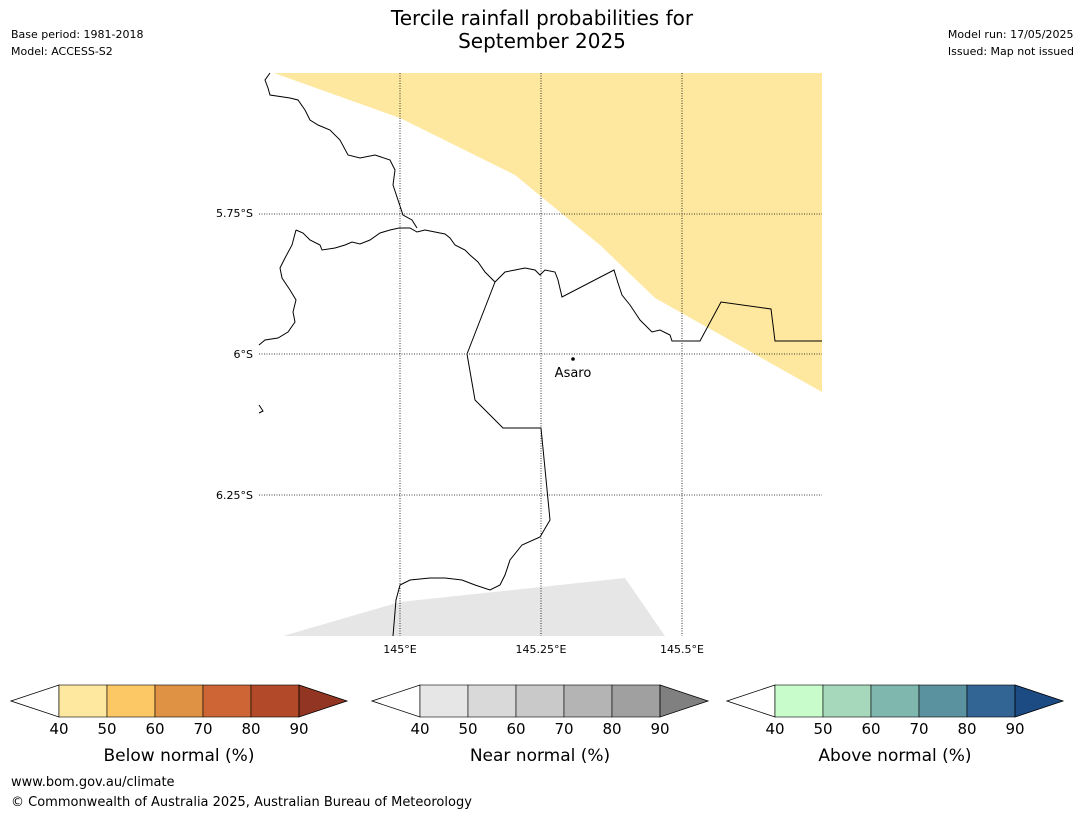  I want to click on title-line-1: Tercile rainfall probabilities for, so click(542, 18).